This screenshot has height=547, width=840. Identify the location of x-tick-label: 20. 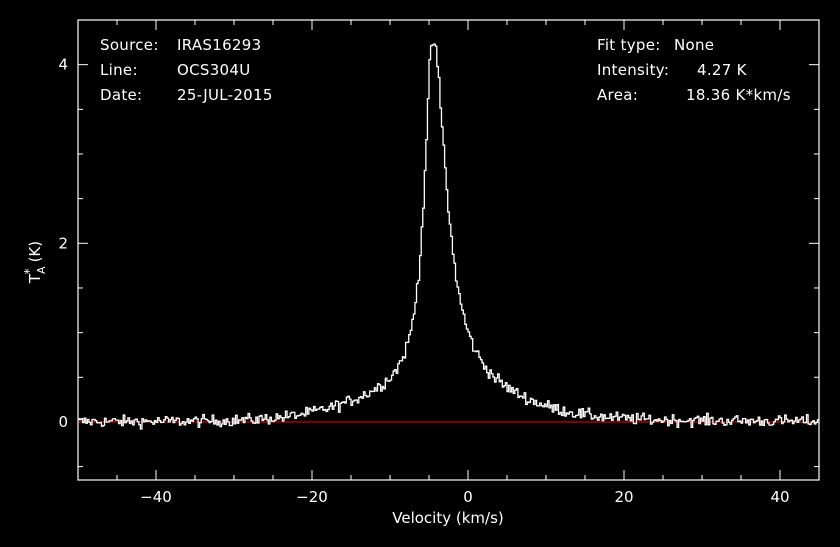
(623, 497).